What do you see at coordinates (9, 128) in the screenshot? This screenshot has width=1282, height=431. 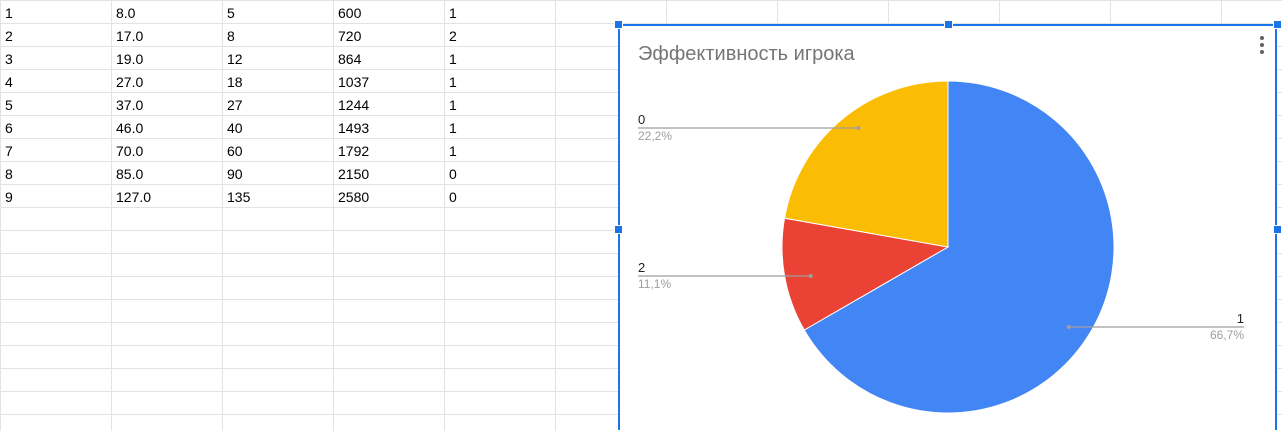 I see `table-cell: 6` at bounding box center [9, 128].